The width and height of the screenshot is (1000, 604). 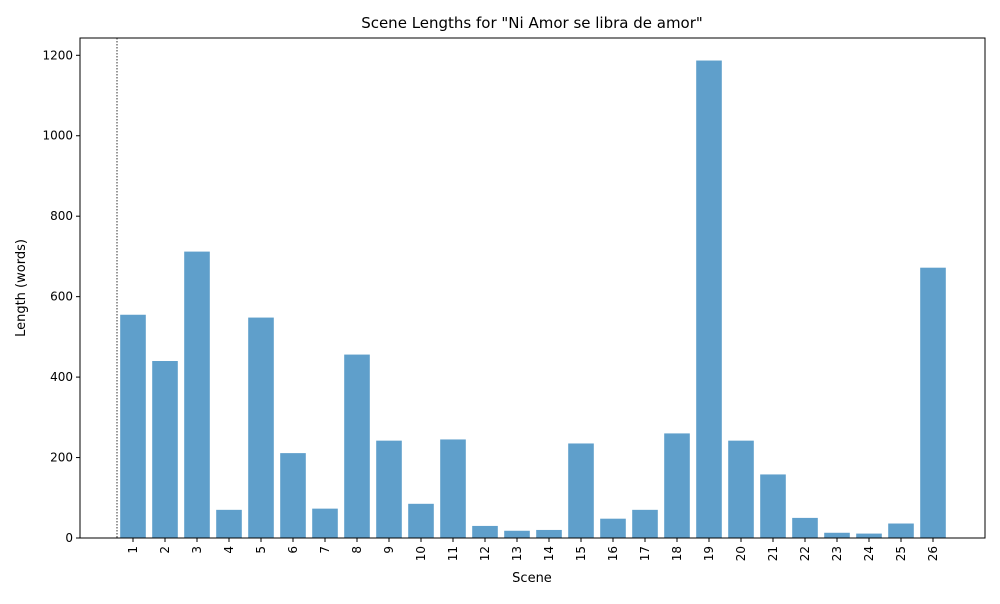 What do you see at coordinates (325, 550) in the screenshot?
I see `x-tick-label-7: 7` at bounding box center [325, 550].